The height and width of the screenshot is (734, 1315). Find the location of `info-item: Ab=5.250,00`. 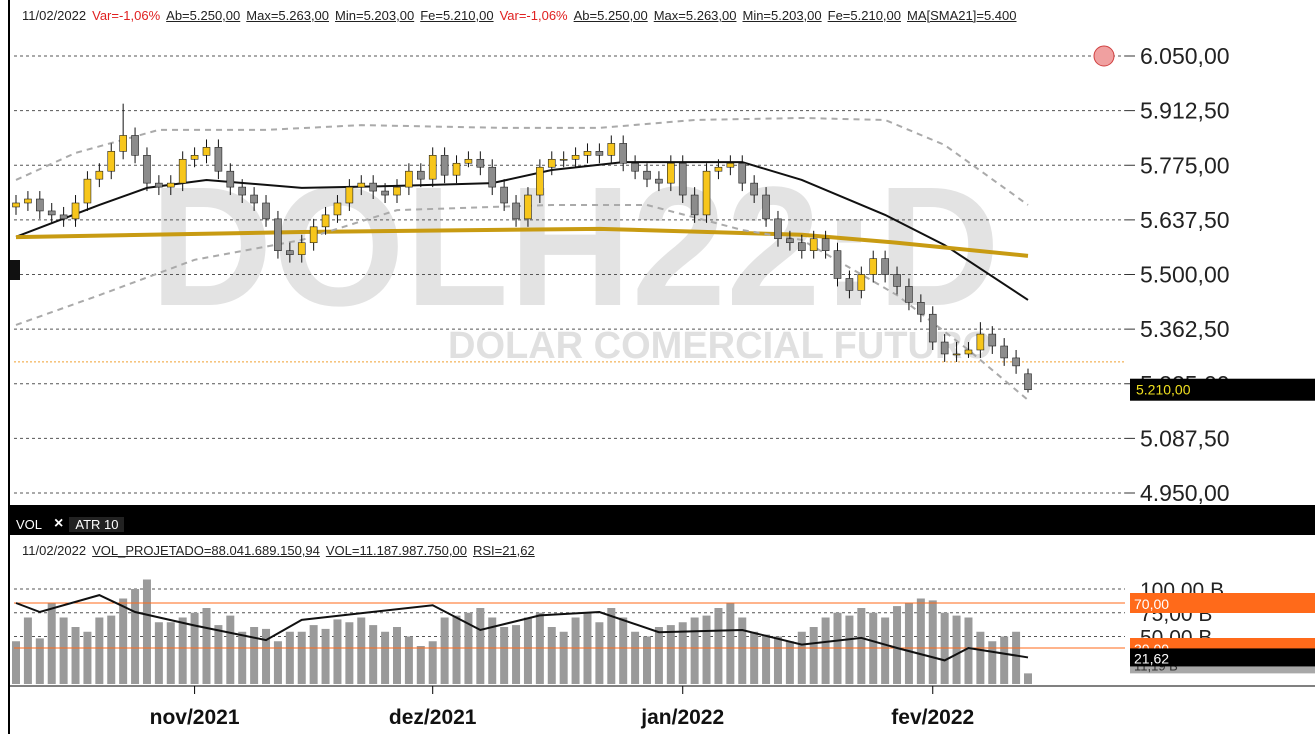

info-item: Ab=5.250,00 is located at coordinates (203, 15).